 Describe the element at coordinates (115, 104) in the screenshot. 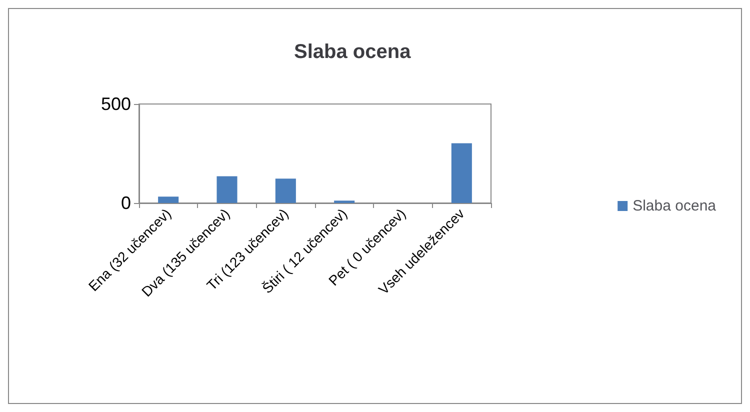

I see `y-tick-label: 500` at that location.